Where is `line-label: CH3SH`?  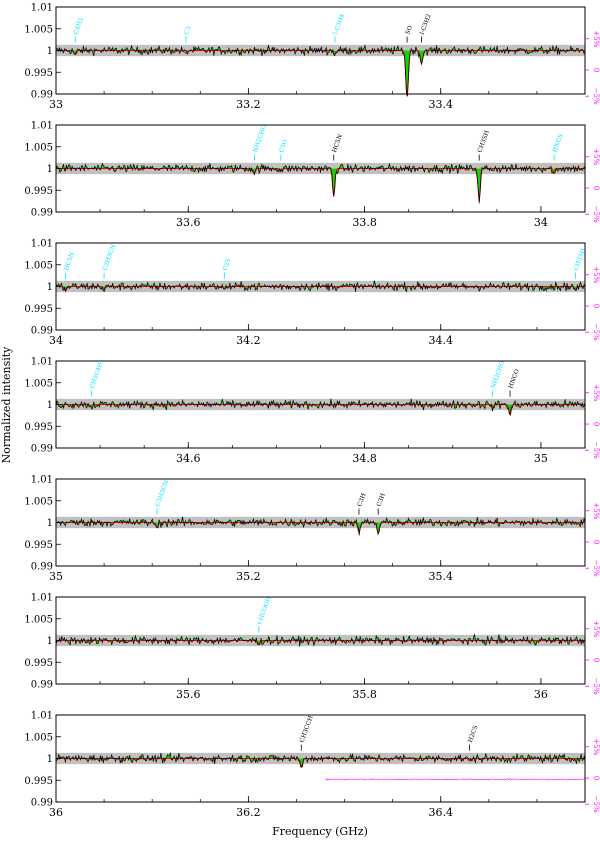
line-label: CH3SH is located at coordinates (484, 142).